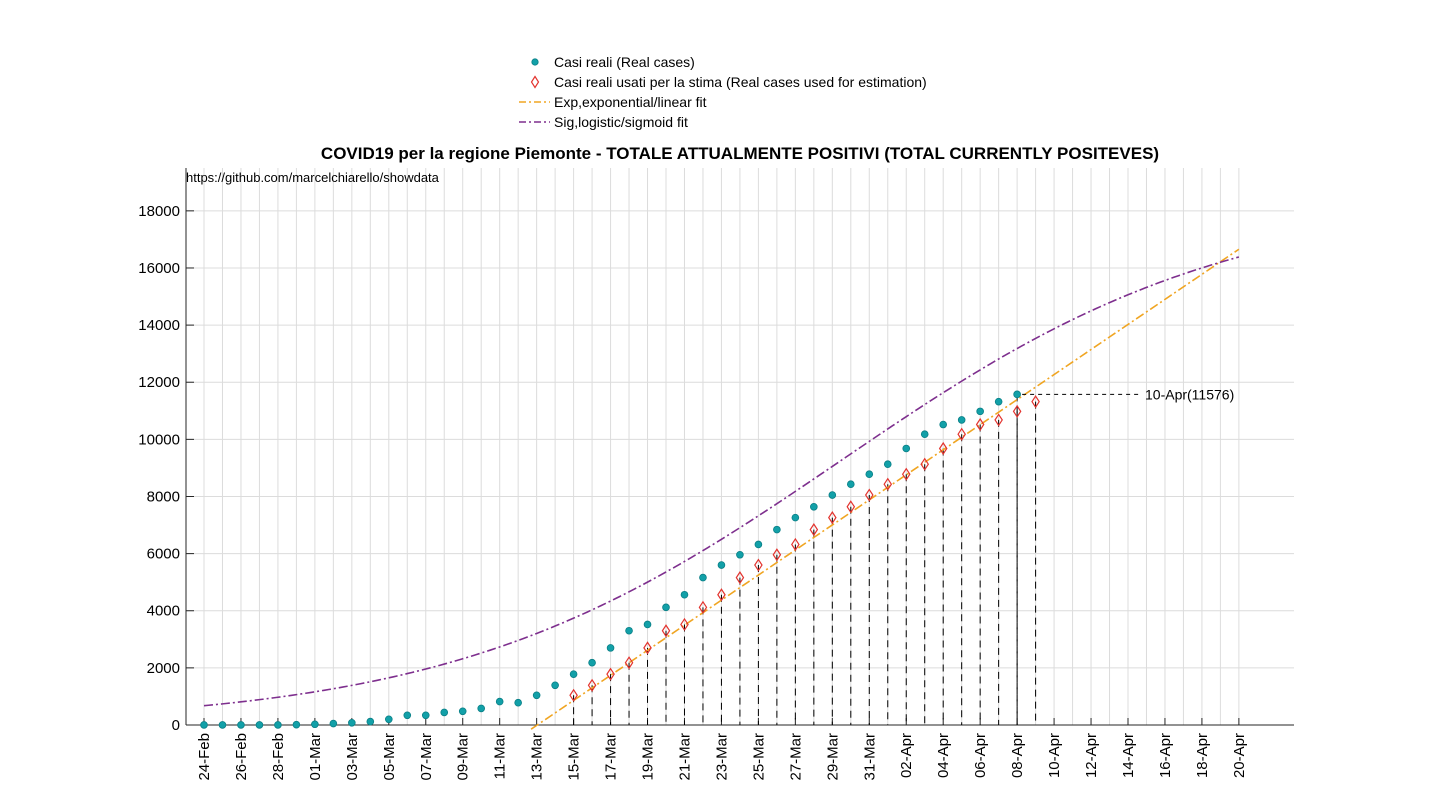 This screenshot has height=800, width=1430. Describe the element at coordinates (574, 757) in the screenshot. I see `x-tick-label: 15-Mar` at that location.